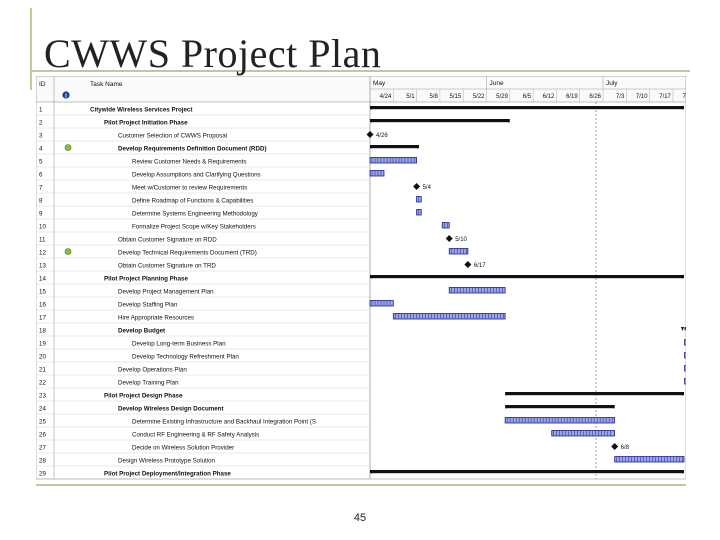 Image resolution: width=720 pixels, height=540 pixels. Describe the element at coordinates (156, 318) in the screenshot. I see `task-name: Hire Appropriate Resources` at that location.